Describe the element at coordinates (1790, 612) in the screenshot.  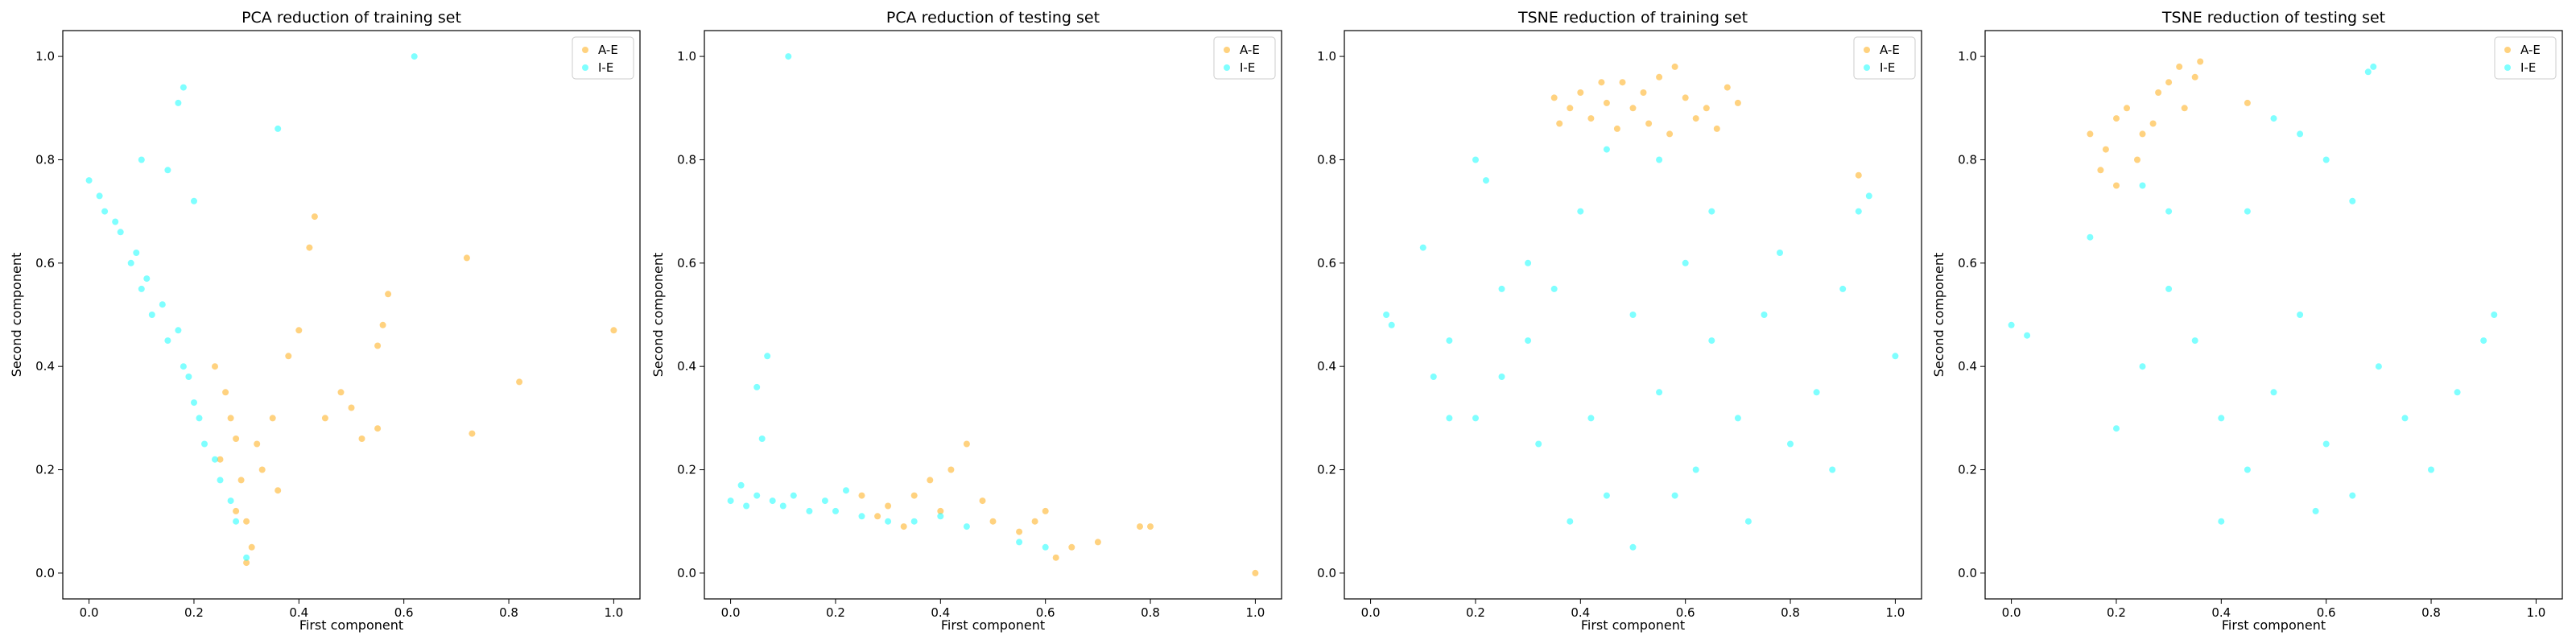
I see `x-tick-label: 0.8` at that location.